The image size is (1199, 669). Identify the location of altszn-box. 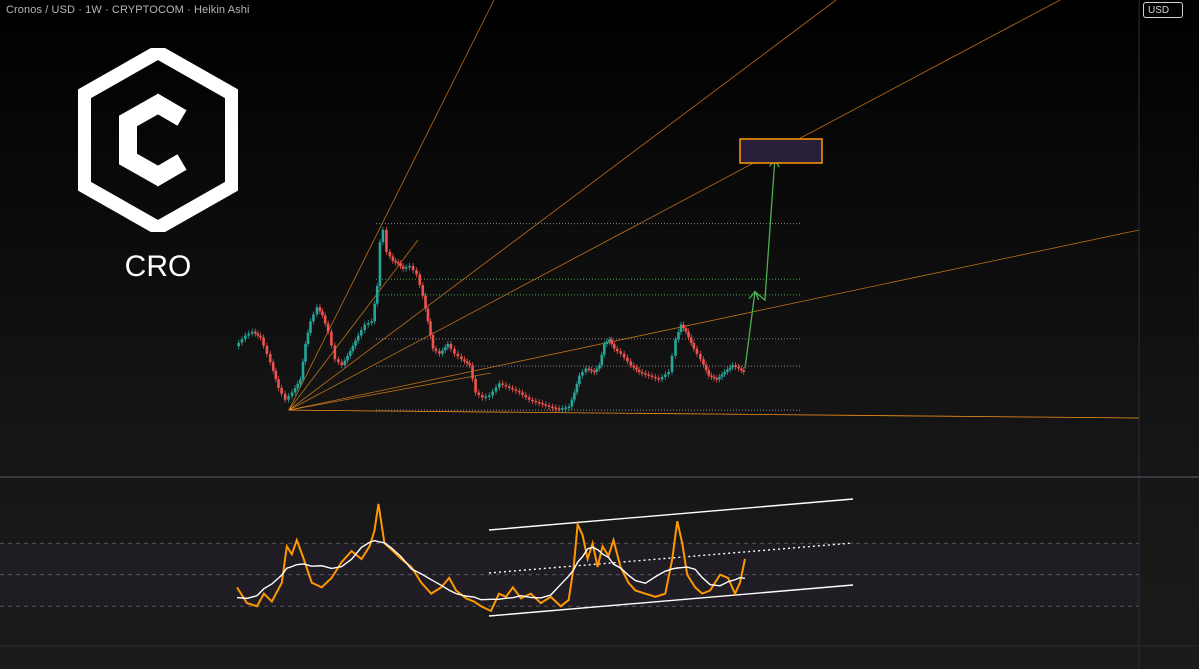
(781, 151).